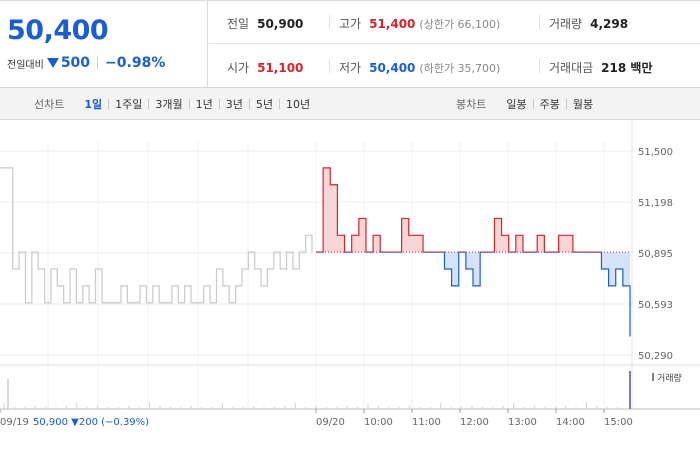  Describe the element at coordinates (522, 422) in the screenshot. I see `x-tick-label: 13:00` at that location.